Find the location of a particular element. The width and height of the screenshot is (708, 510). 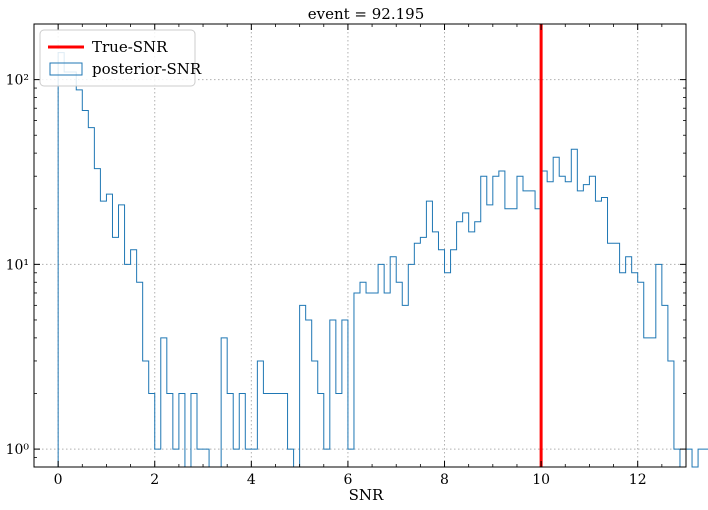

legend-box is located at coordinates (117, 58).